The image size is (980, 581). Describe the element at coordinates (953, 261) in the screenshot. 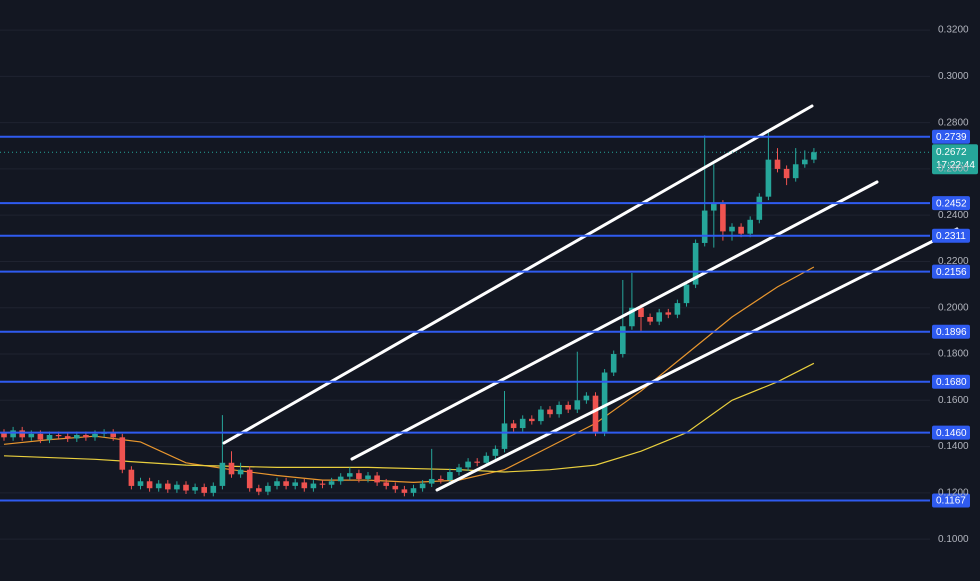

I see `y-tick-label: 0.2200` at that location.